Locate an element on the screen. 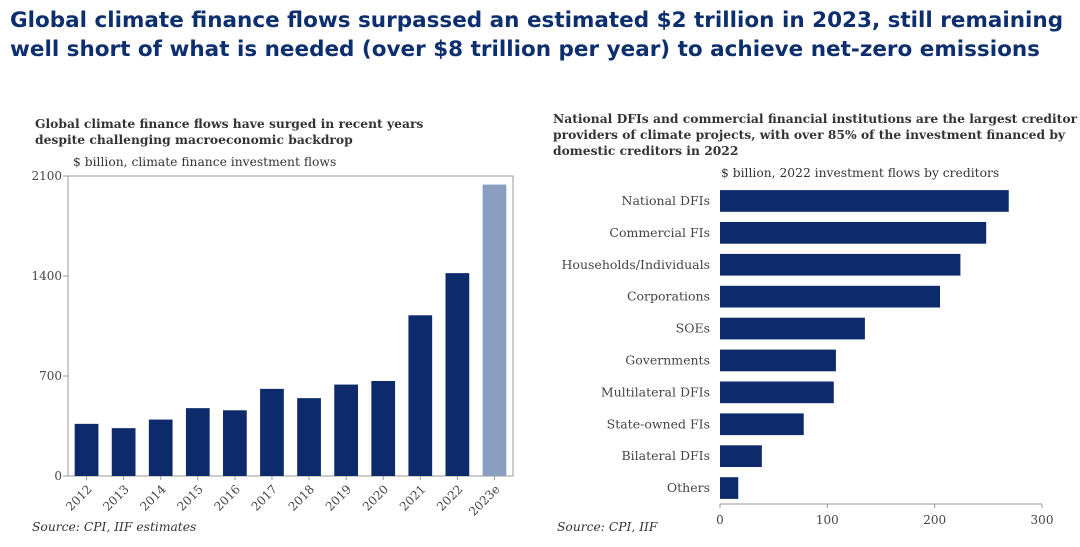  bar-others is located at coordinates (729, 488).